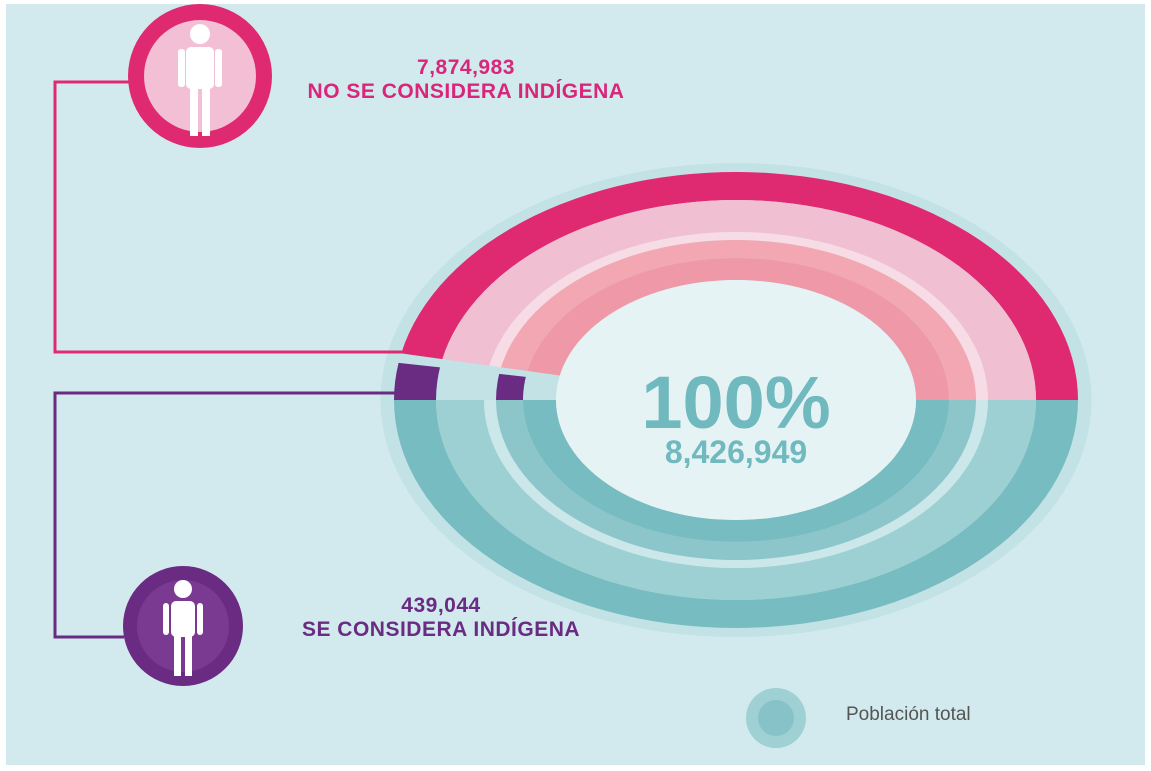  What do you see at coordinates (776, 718) in the screenshot?
I see `legend-swatch` at bounding box center [776, 718].